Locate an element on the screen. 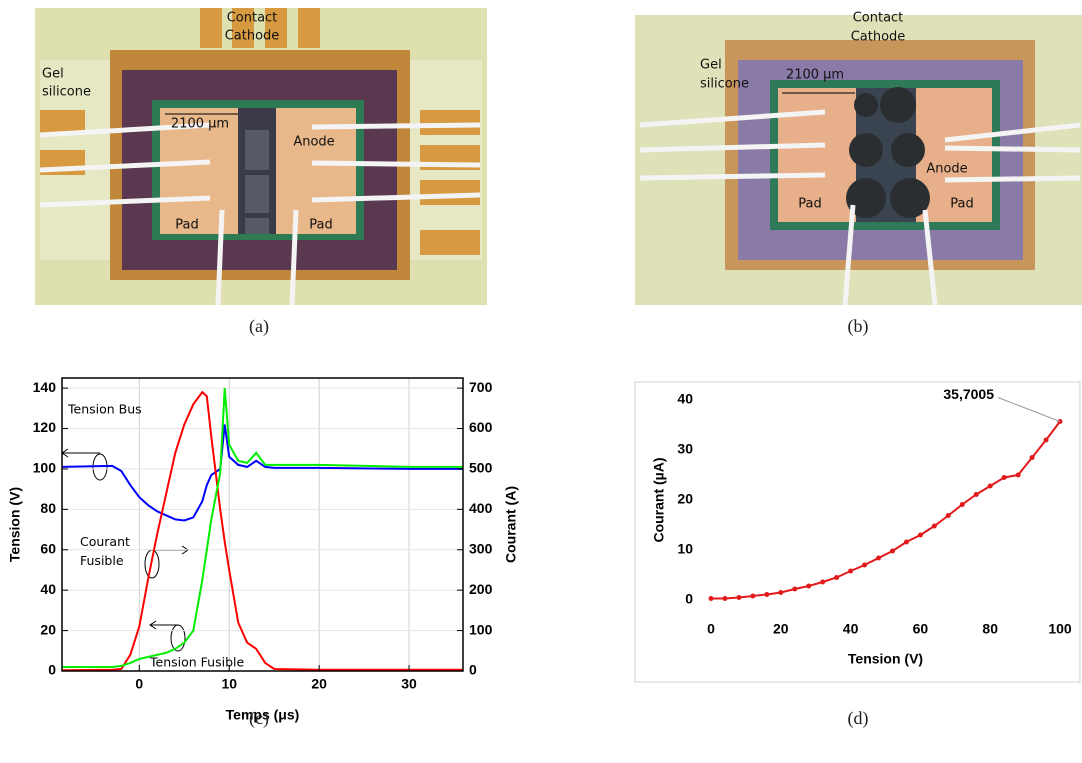  x-axis-label: Temps (μs) is located at coordinates (263, 715).